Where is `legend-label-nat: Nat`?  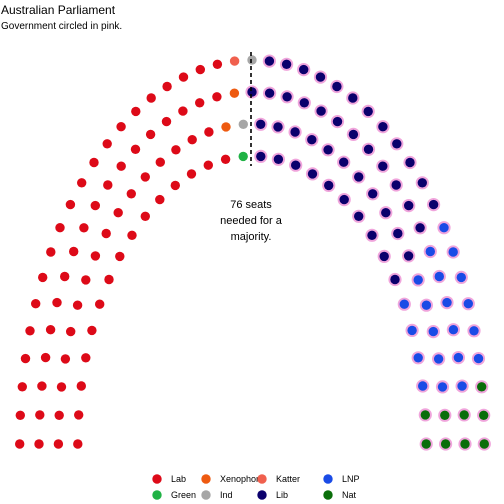
legend-label-nat: Nat is located at coordinates (349, 495).